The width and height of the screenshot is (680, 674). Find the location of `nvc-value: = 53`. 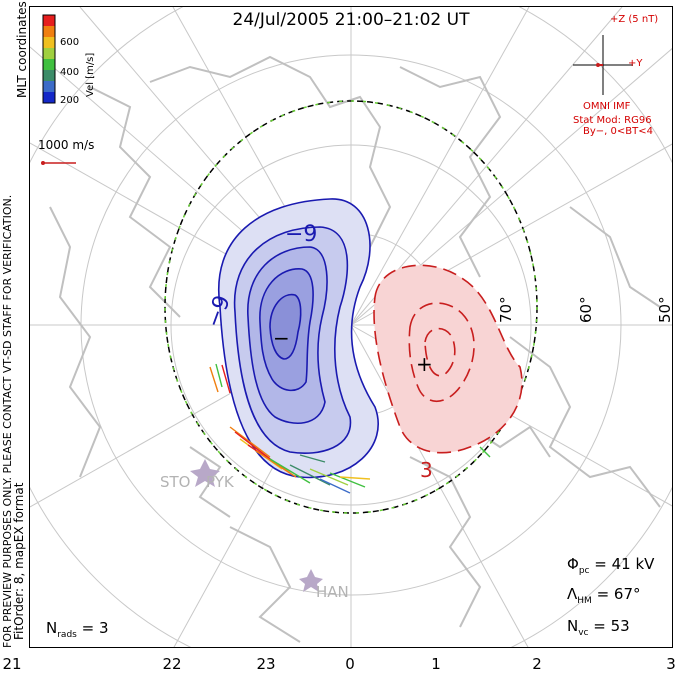

nvc-value: = 53 is located at coordinates (611, 626).